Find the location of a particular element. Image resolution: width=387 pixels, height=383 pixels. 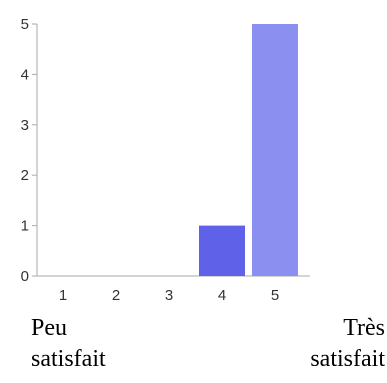

x-axis-ticks: 1 2 3 4 5 is located at coordinates (169, 293).